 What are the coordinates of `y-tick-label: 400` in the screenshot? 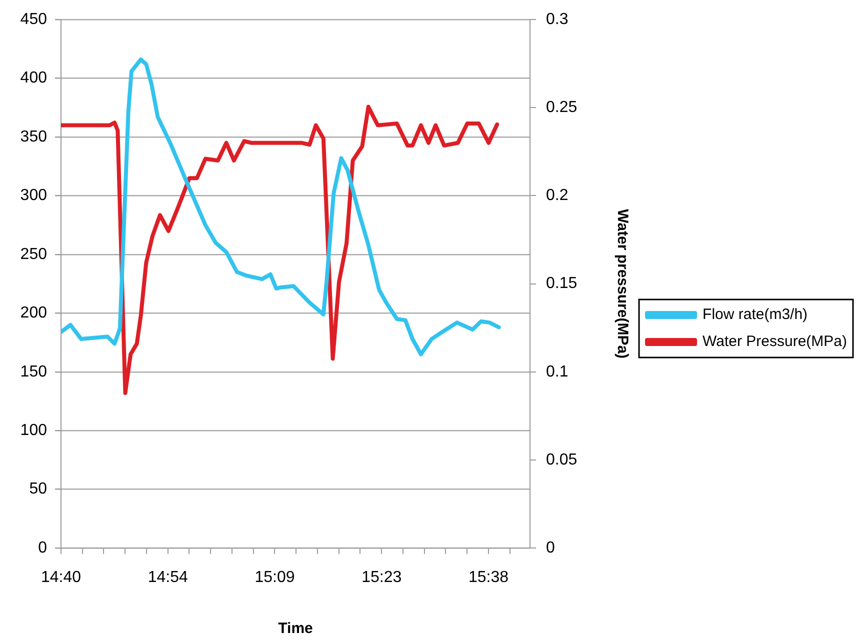 It's located at (34, 78).